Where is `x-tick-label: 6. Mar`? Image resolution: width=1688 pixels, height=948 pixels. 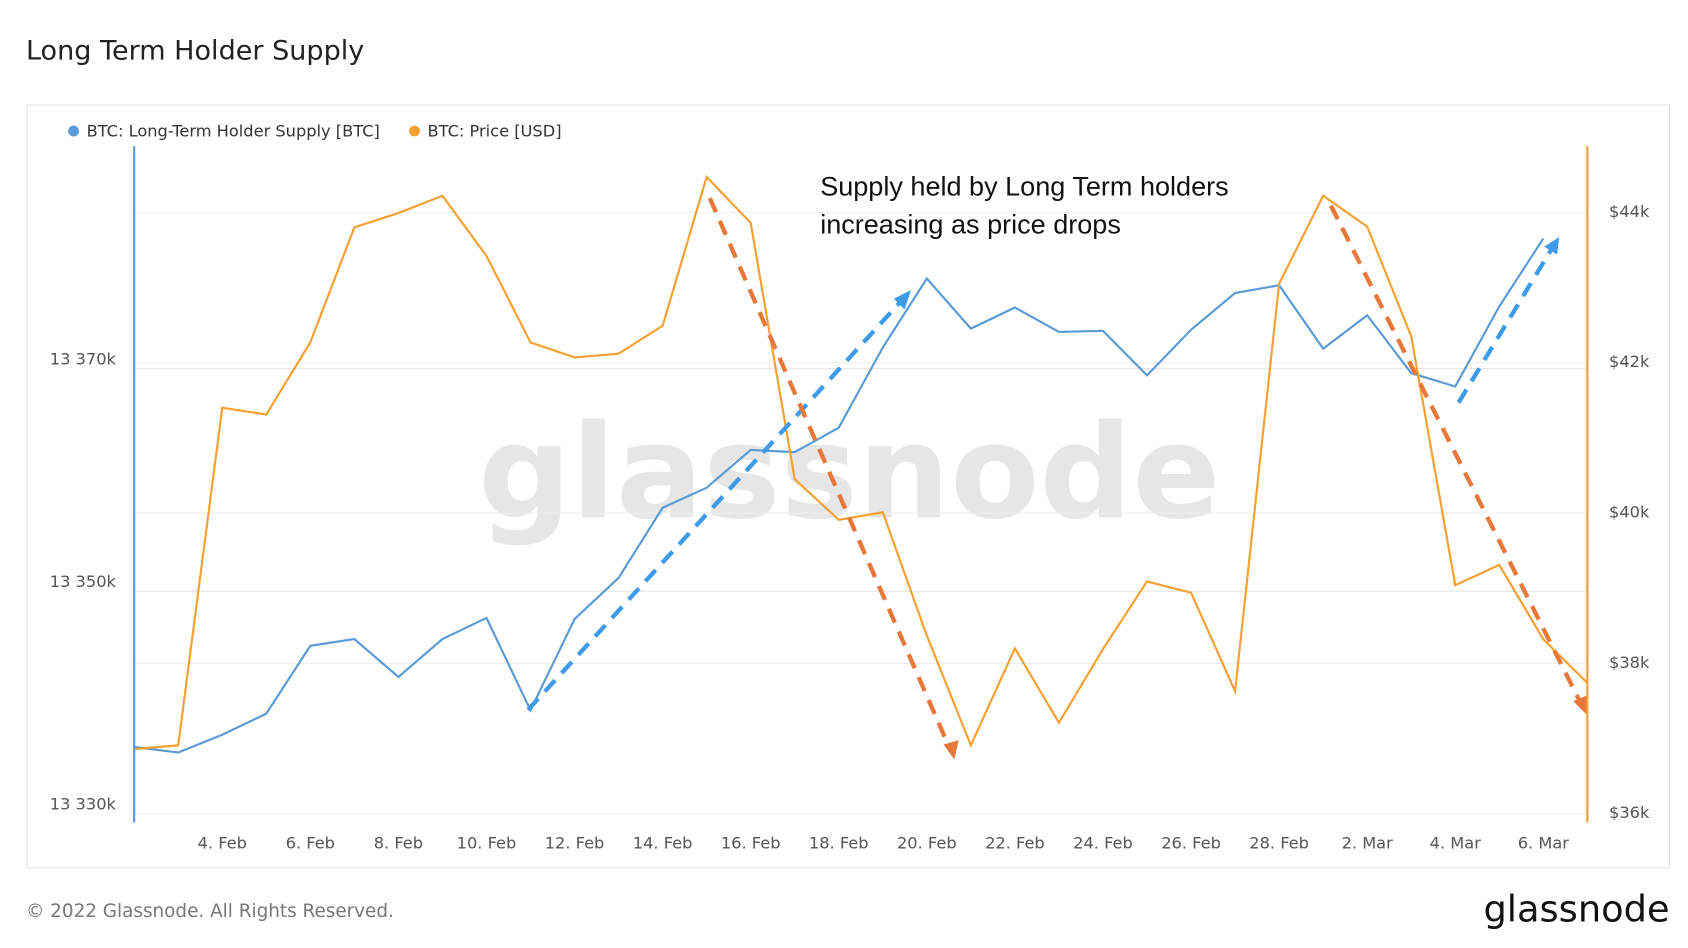 x-tick-label: 6. Mar is located at coordinates (1544, 843).